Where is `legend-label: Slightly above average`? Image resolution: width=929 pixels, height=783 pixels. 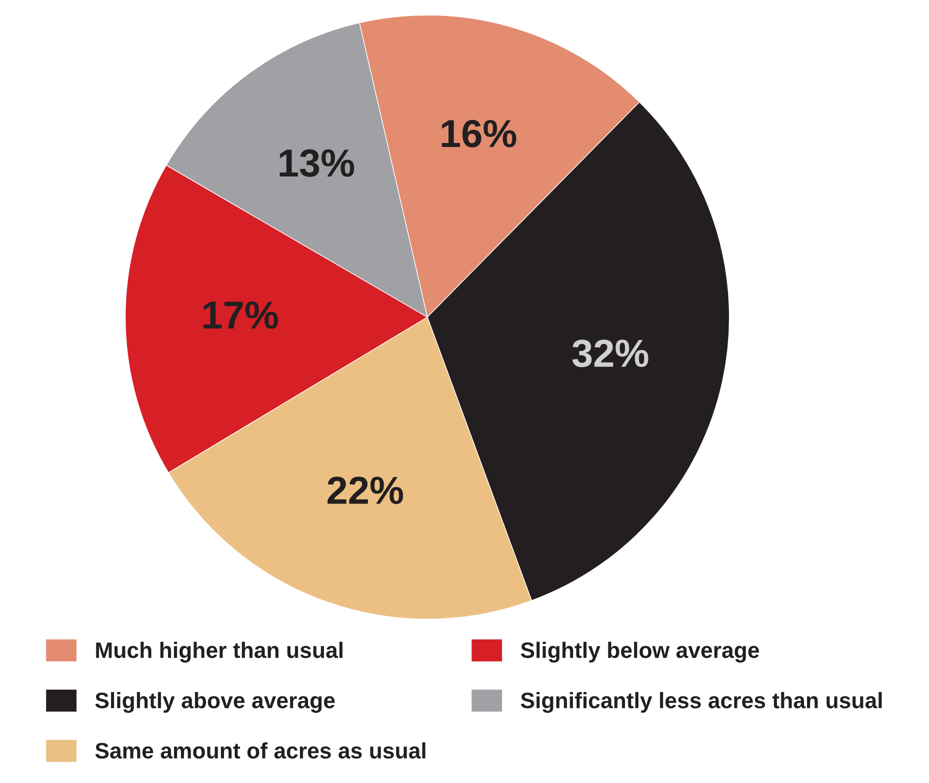 legend-label: Slightly above average is located at coordinates (215, 702).